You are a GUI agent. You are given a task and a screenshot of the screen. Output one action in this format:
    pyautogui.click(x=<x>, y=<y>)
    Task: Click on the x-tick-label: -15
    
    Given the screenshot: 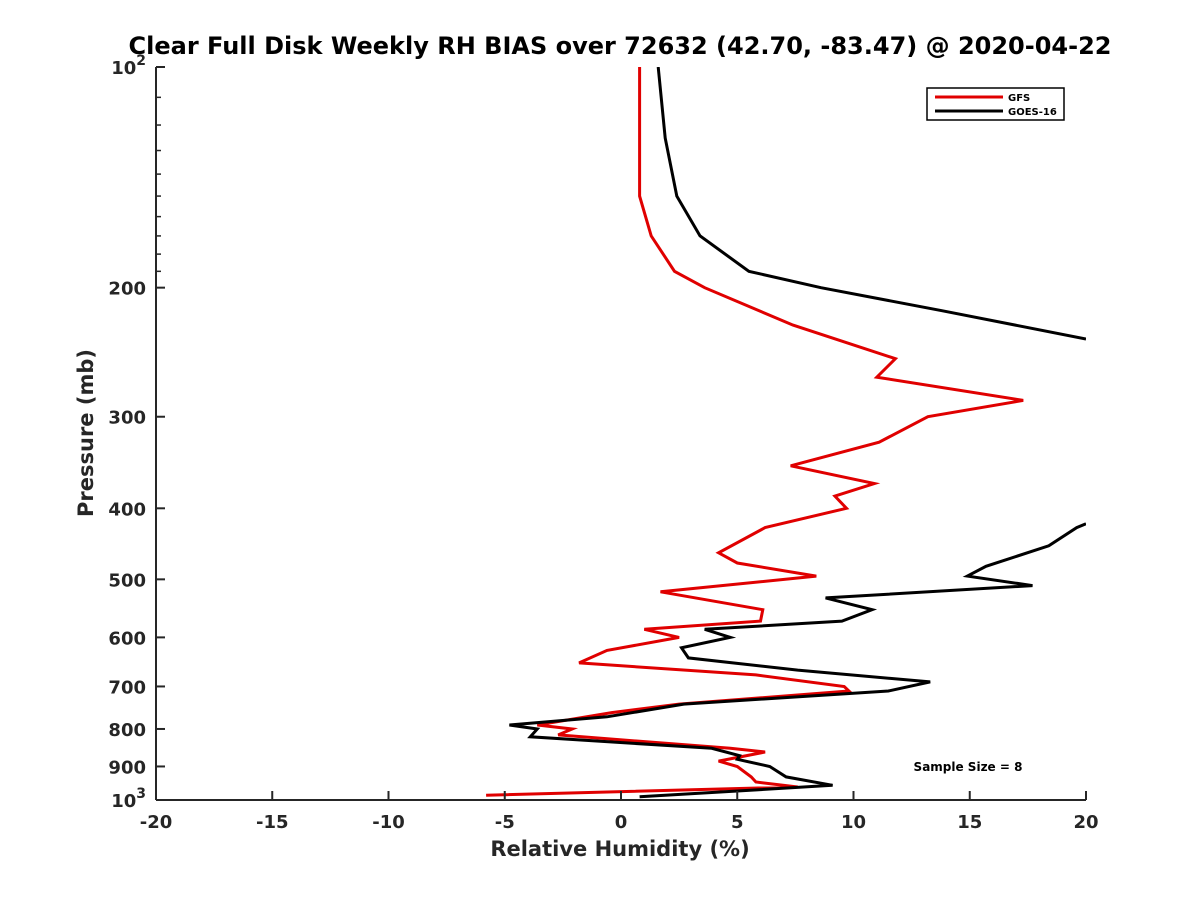 What is the action you would take?
    pyautogui.click(x=272, y=822)
    